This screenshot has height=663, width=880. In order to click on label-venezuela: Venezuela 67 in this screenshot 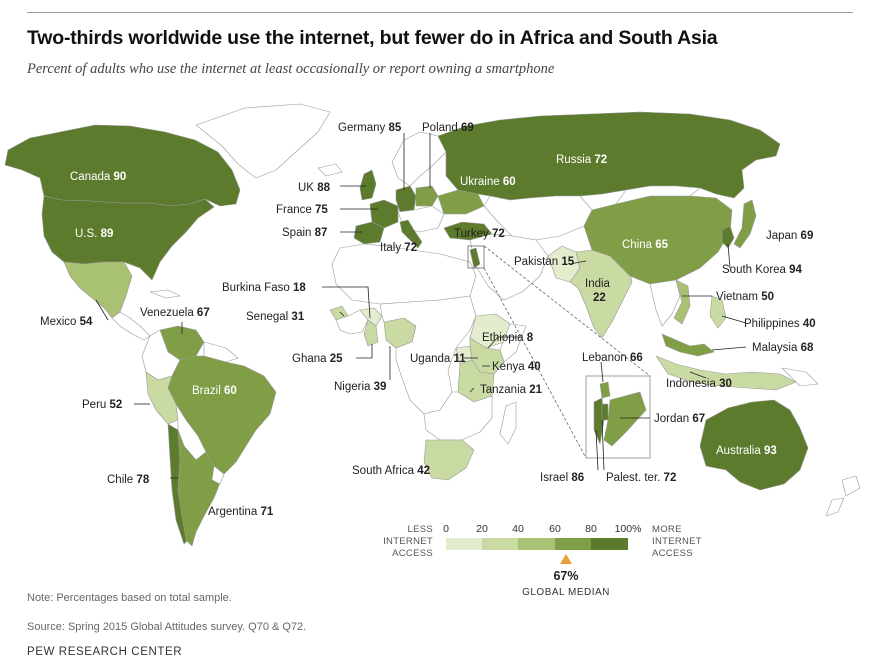, I will do `click(175, 313)`.